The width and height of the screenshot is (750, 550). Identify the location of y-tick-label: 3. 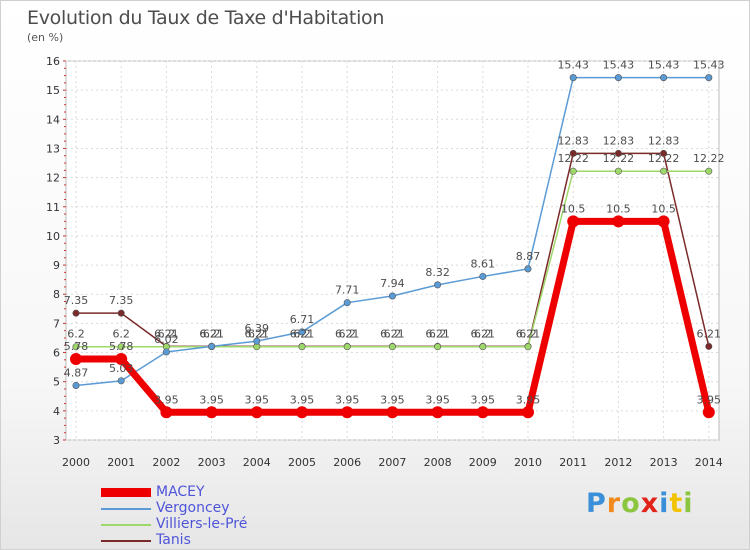
(56, 440).